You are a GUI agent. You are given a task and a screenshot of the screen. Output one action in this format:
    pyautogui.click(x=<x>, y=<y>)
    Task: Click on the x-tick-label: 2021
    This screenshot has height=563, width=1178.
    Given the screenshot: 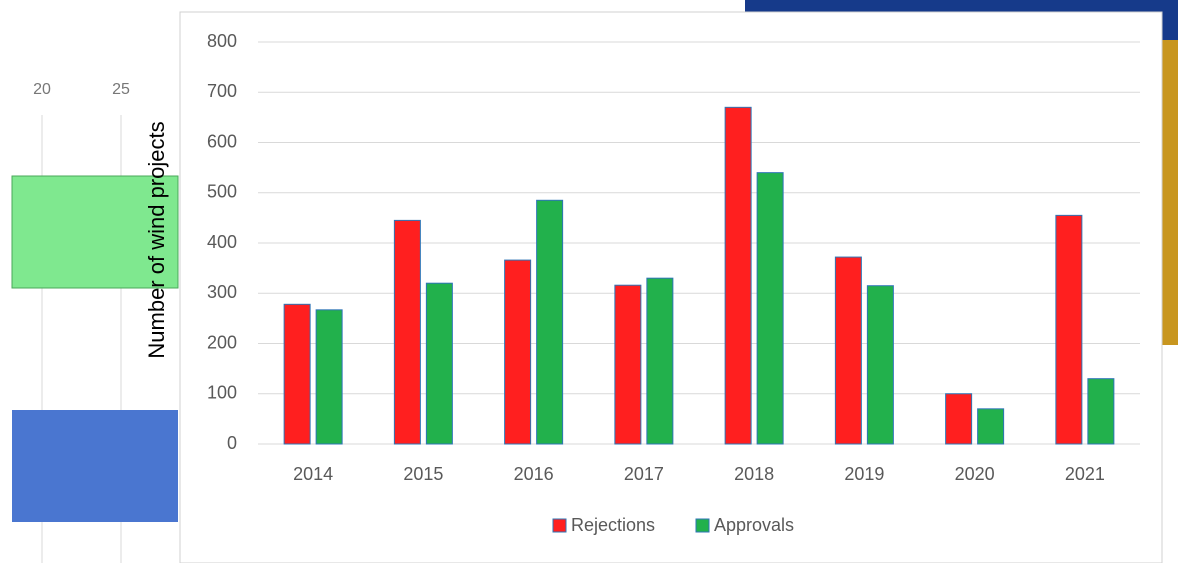 What is the action you would take?
    pyautogui.click(x=1085, y=474)
    